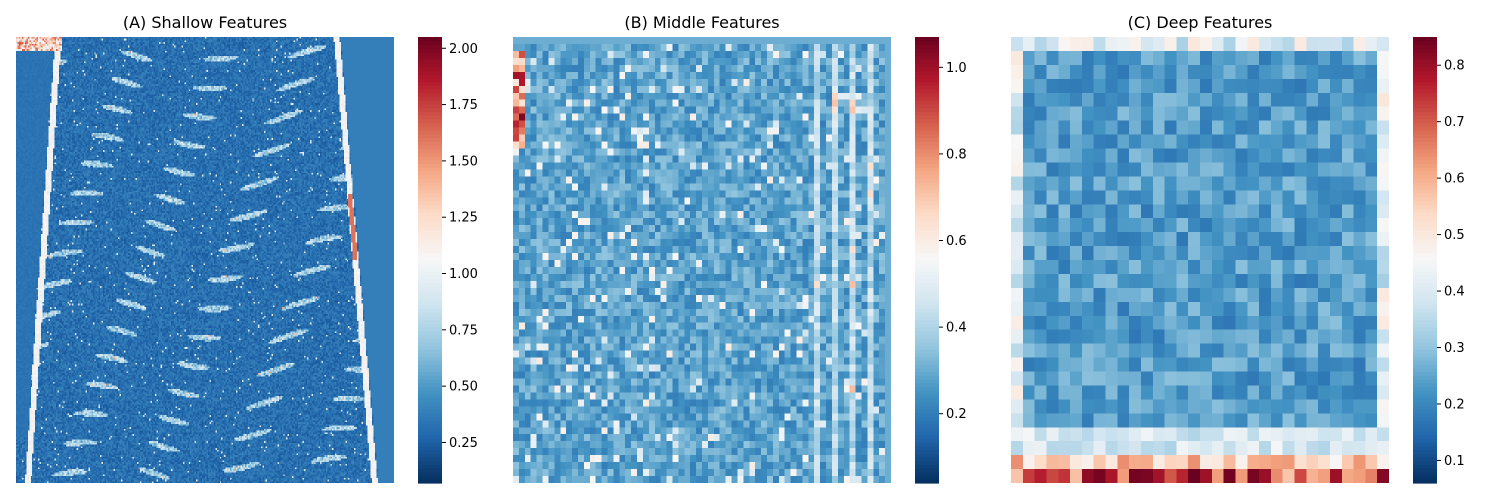 Image resolution: width=1500 pixels, height=500 pixels. Describe the element at coordinates (463, 330) in the screenshot. I see `colorbar-a-tick-label: 0.75` at that location.